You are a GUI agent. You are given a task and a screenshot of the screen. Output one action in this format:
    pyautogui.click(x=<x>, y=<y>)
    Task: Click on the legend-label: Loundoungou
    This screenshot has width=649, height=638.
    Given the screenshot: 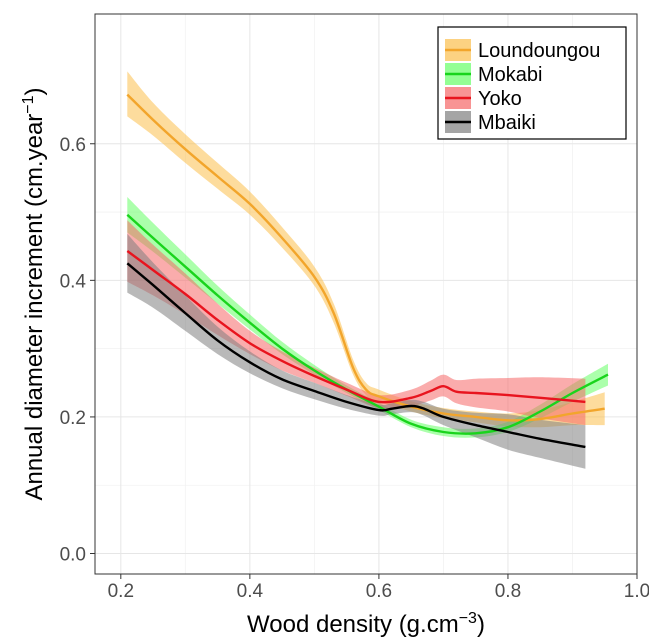 What is the action you would take?
    pyautogui.click(x=539, y=51)
    